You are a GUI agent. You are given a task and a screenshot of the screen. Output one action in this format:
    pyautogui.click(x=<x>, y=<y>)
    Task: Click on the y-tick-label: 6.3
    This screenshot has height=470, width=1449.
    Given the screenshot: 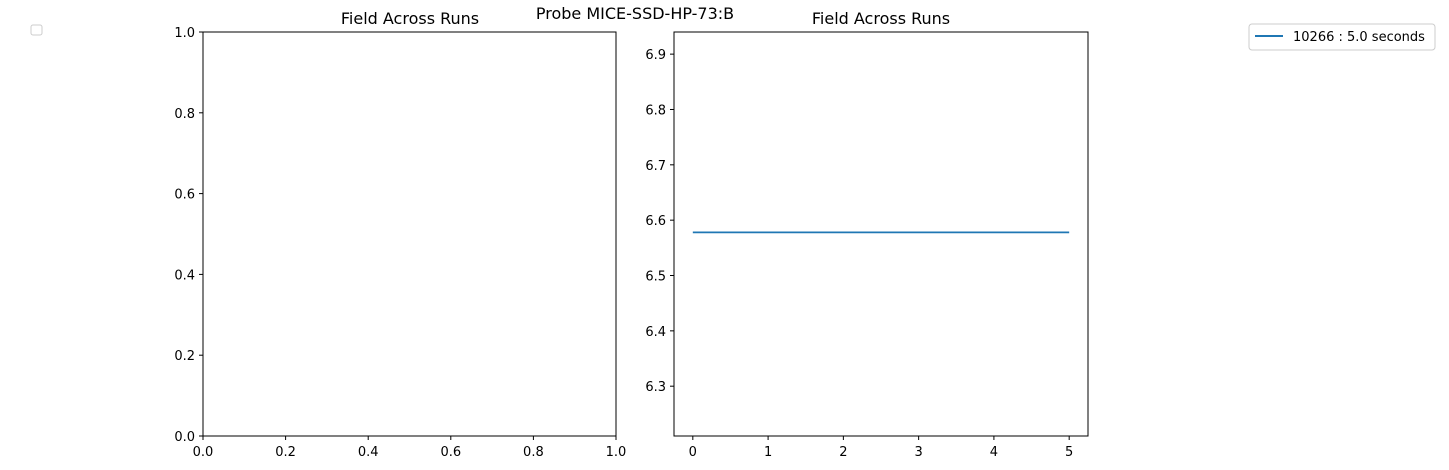 What is the action you would take?
    pyautogui.click(x=655, y=387)
    